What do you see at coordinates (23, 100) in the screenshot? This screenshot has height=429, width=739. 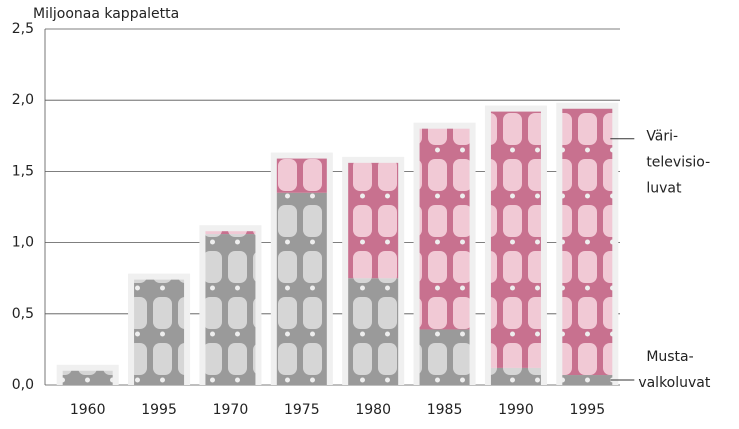 I see `y-tick-label: 2,0` at bounding box center [23, 100].